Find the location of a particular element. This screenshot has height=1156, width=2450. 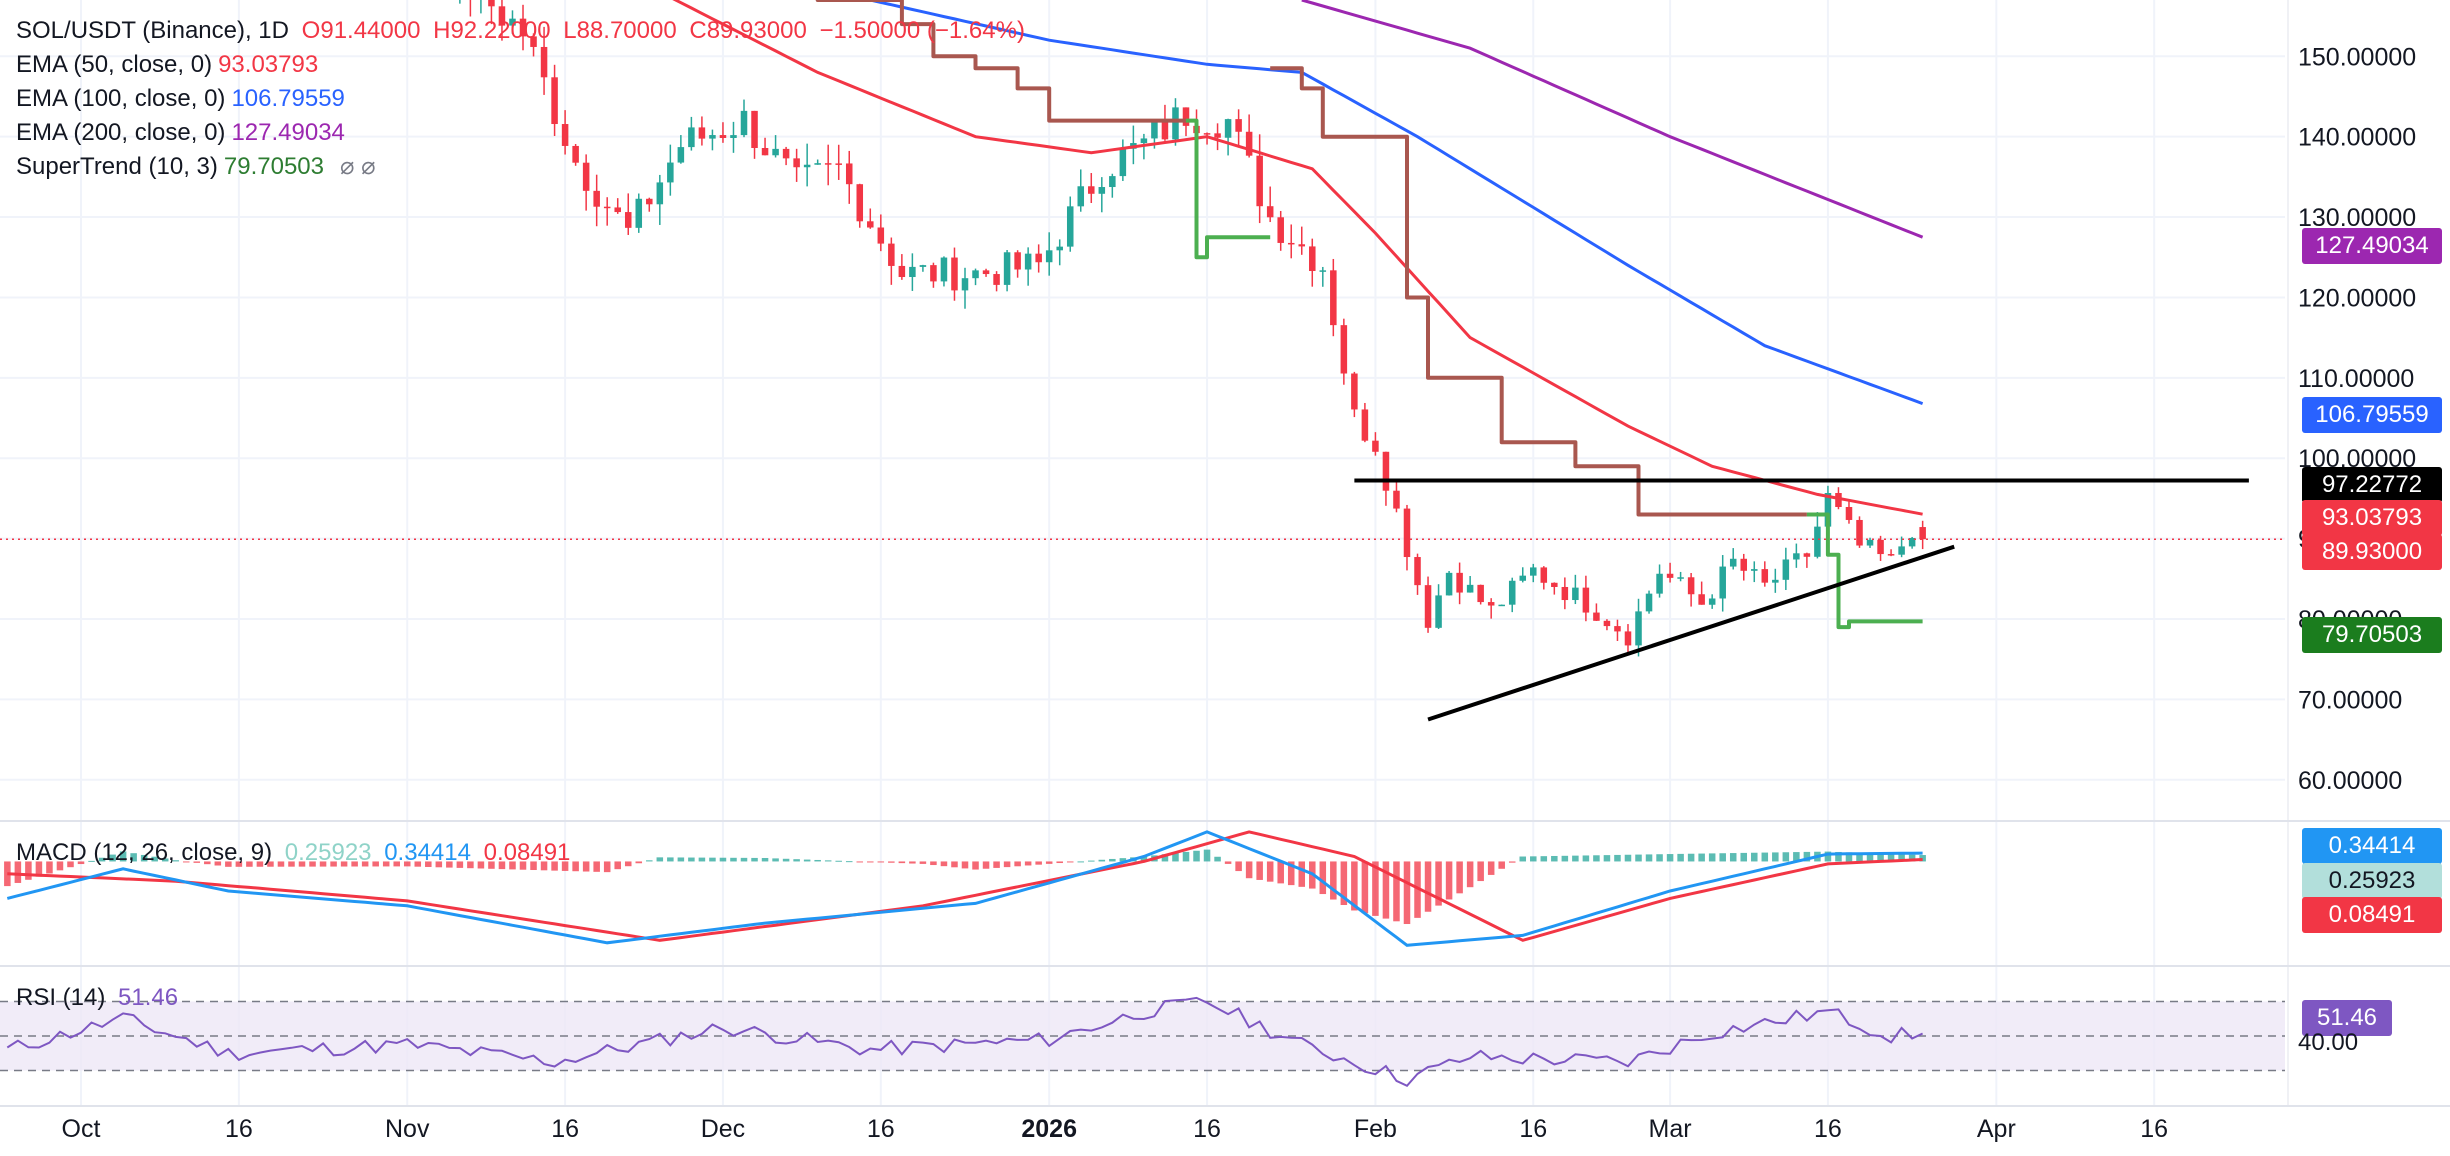

open-value: O91.44000 is located at coordinates (361, 30).